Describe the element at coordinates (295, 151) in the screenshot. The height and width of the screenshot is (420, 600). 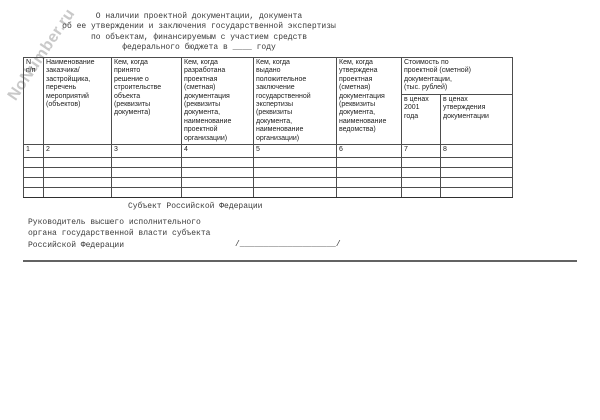
I see `column-number-5: 5` at that location.